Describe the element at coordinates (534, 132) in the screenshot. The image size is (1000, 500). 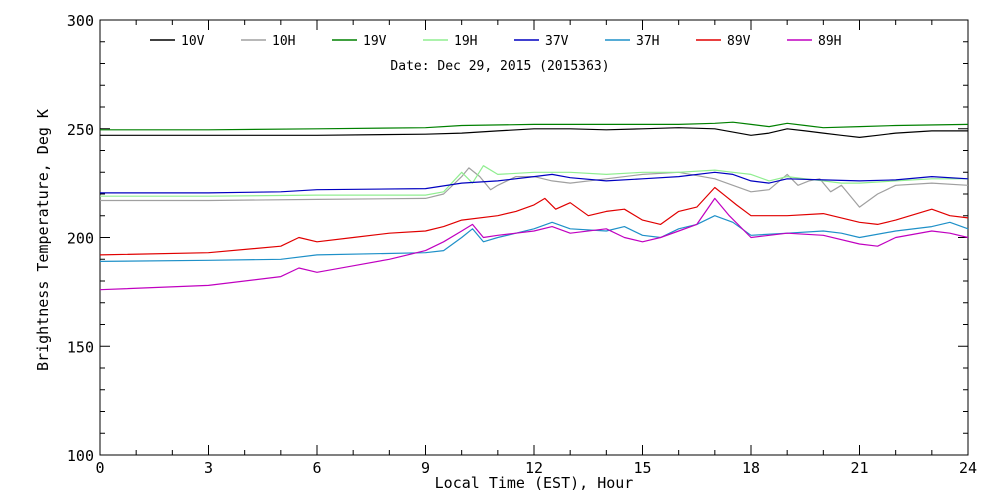
I see `series-line-10v` at that location.